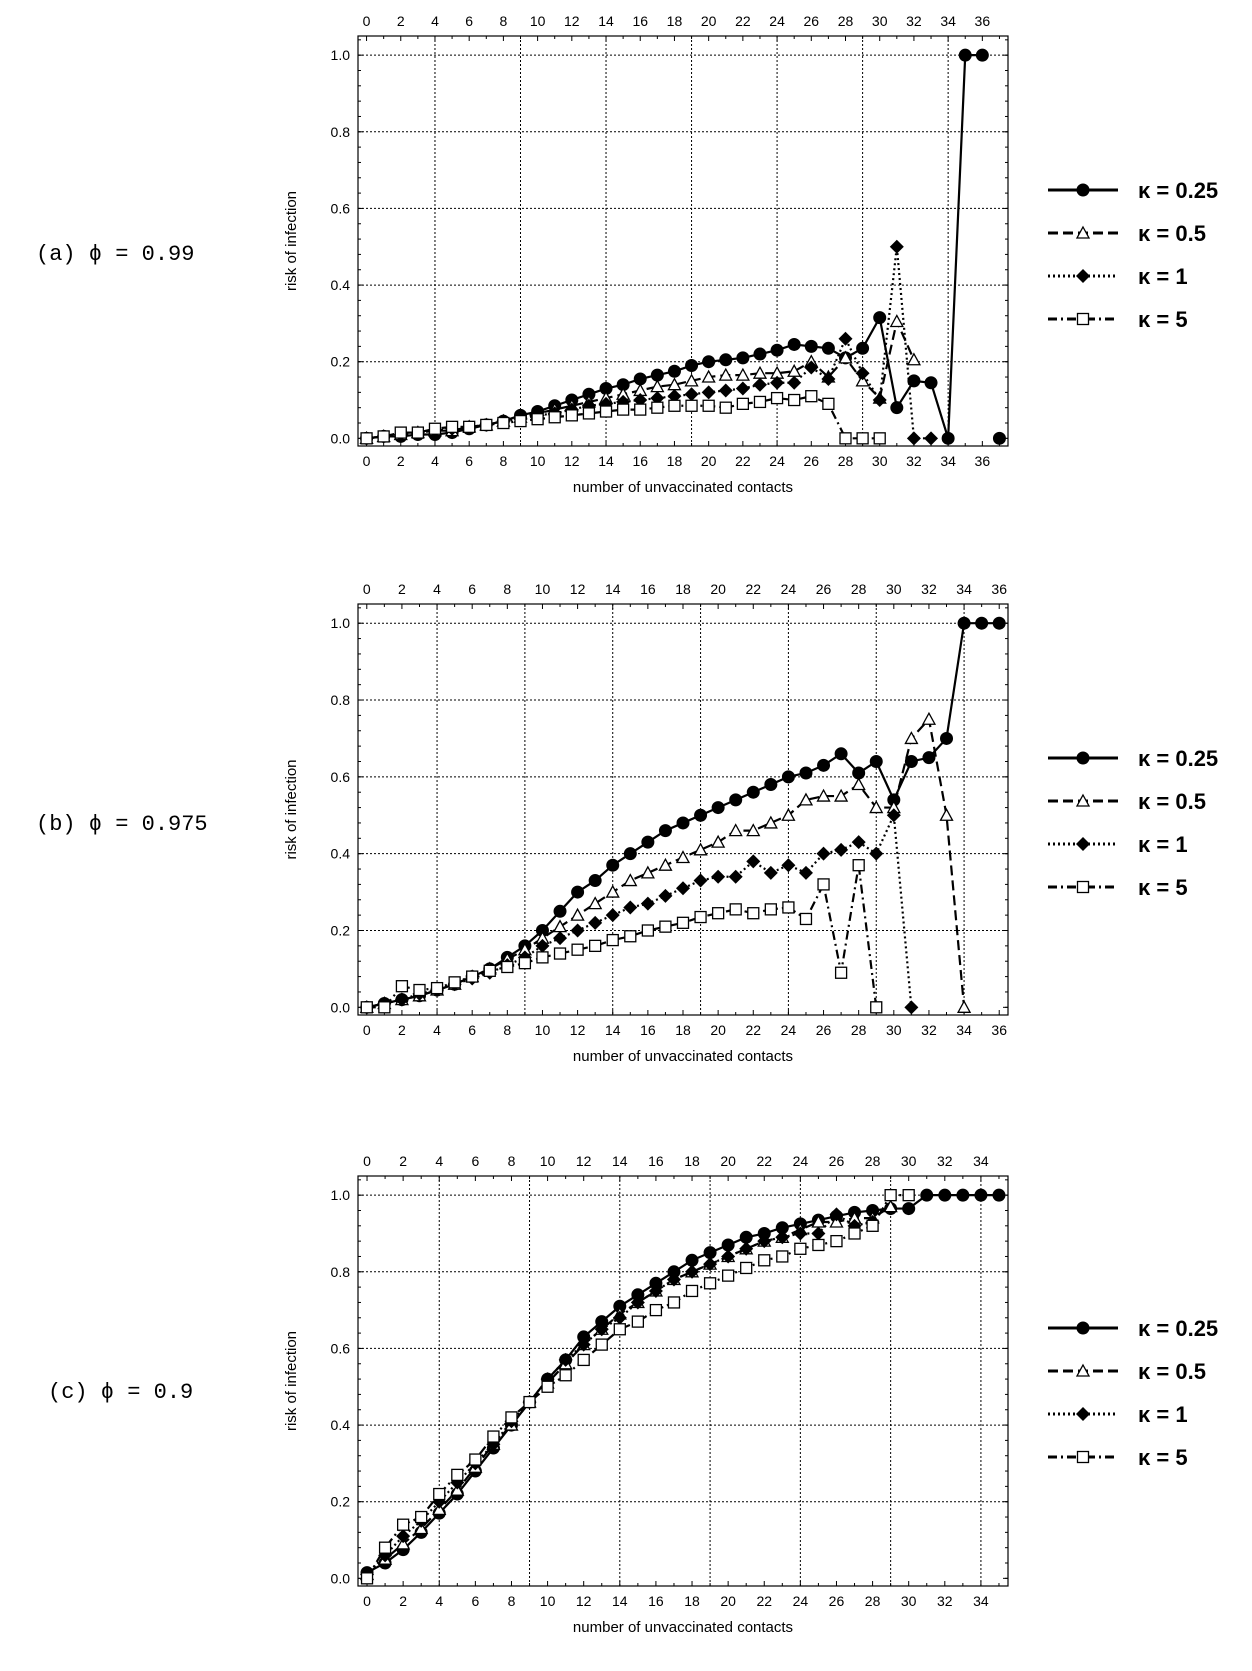 The width and height of the screenshot is (1252, 1671). Describe the element at coordinates (341, 1578) in the screenshot. I see `y-tick-label: 0.0` at that location.